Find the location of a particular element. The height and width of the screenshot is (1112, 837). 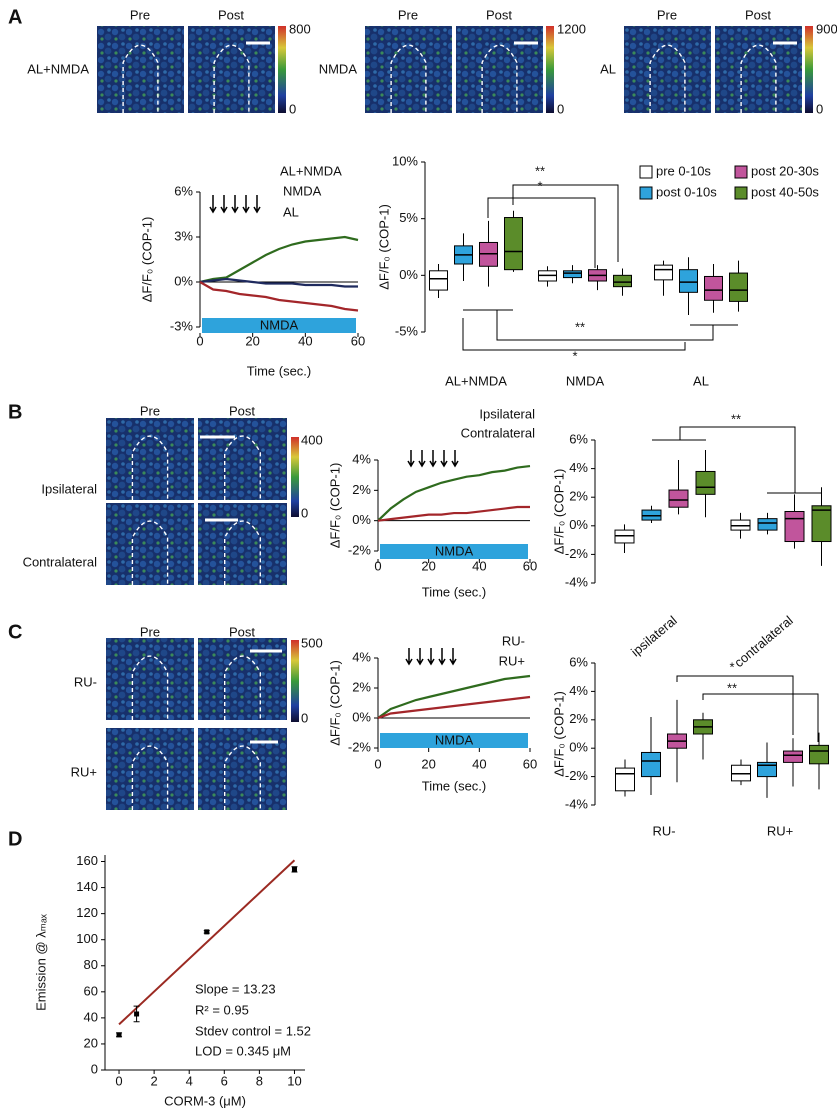

annotation: Slope = 13.23 is located at coordinates (235, 988).